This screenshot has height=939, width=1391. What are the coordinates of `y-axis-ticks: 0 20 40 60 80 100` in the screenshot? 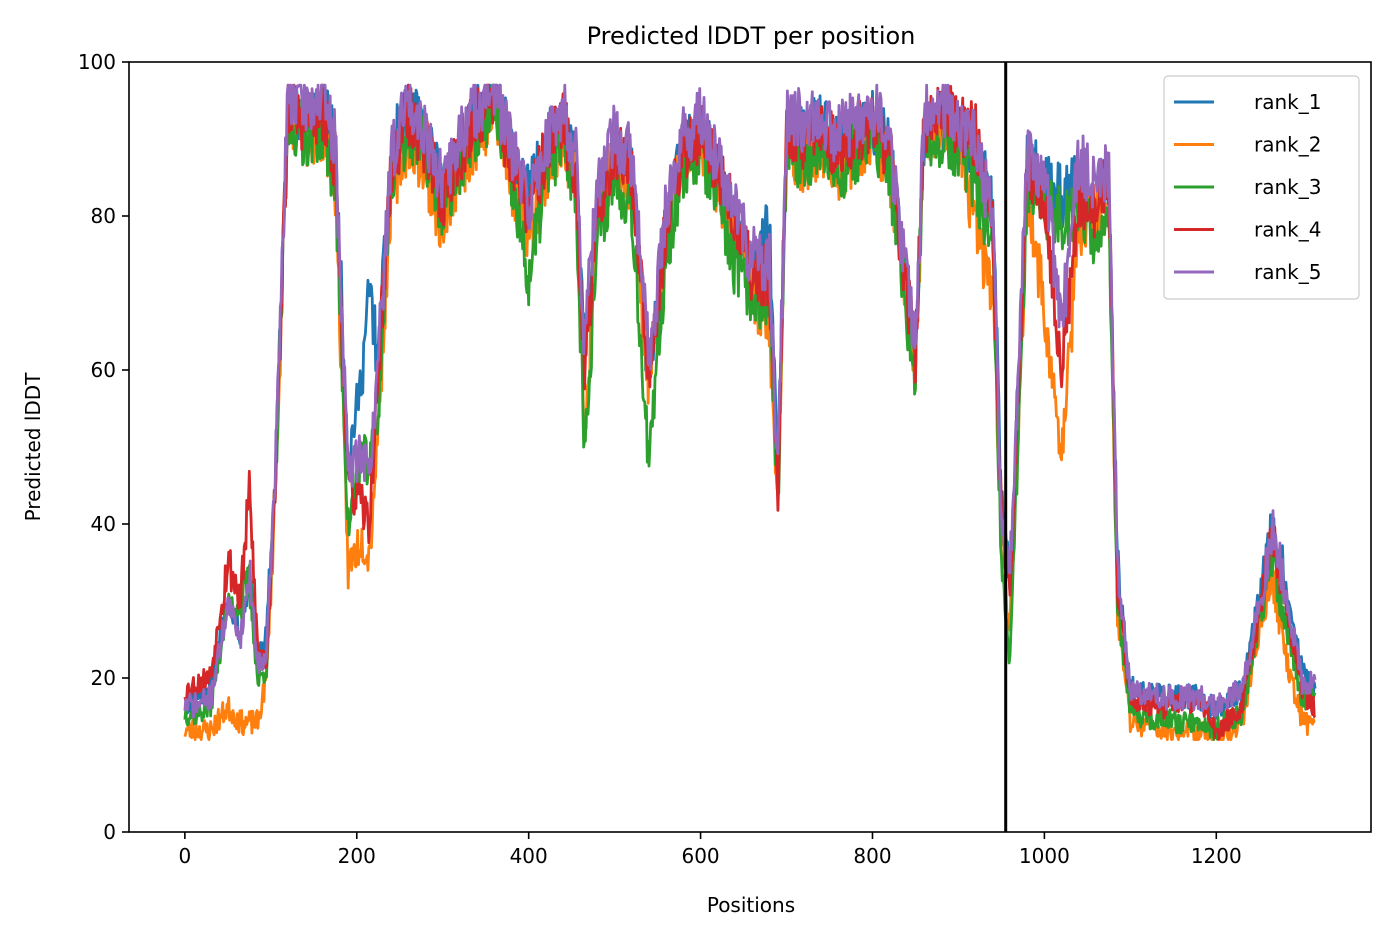 It's located at (103, 447).